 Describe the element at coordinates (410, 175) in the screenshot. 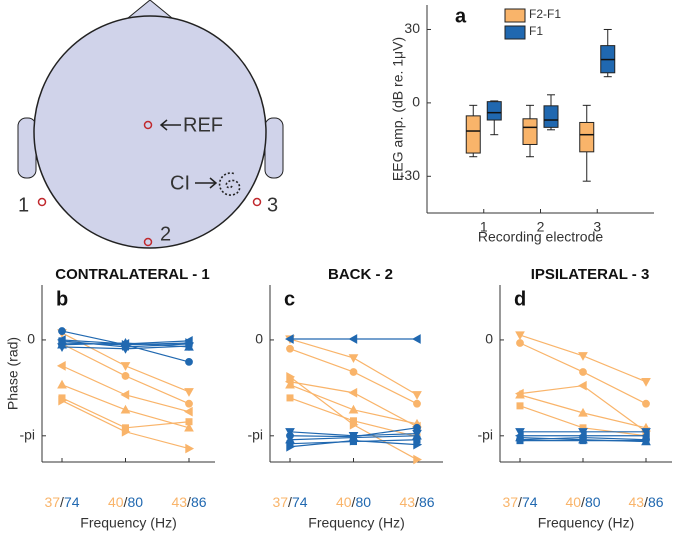

I see `y-tick-label: -30` at that location.